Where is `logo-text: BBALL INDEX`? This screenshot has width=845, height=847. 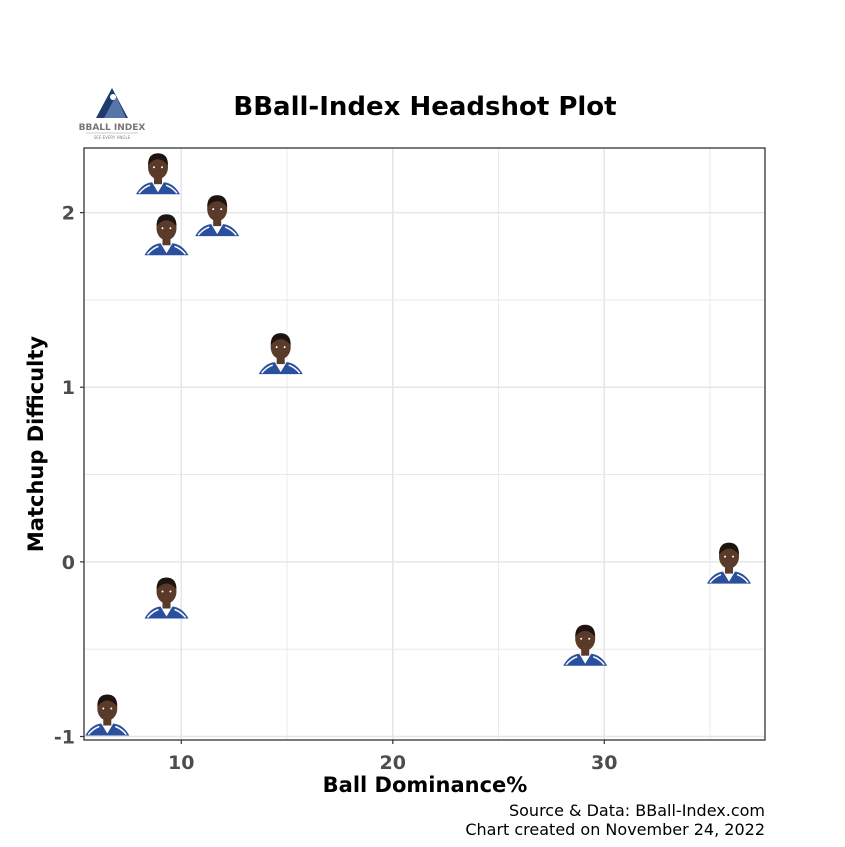 logo-text: BBALL INDEX is located at coordinates (112, 128).